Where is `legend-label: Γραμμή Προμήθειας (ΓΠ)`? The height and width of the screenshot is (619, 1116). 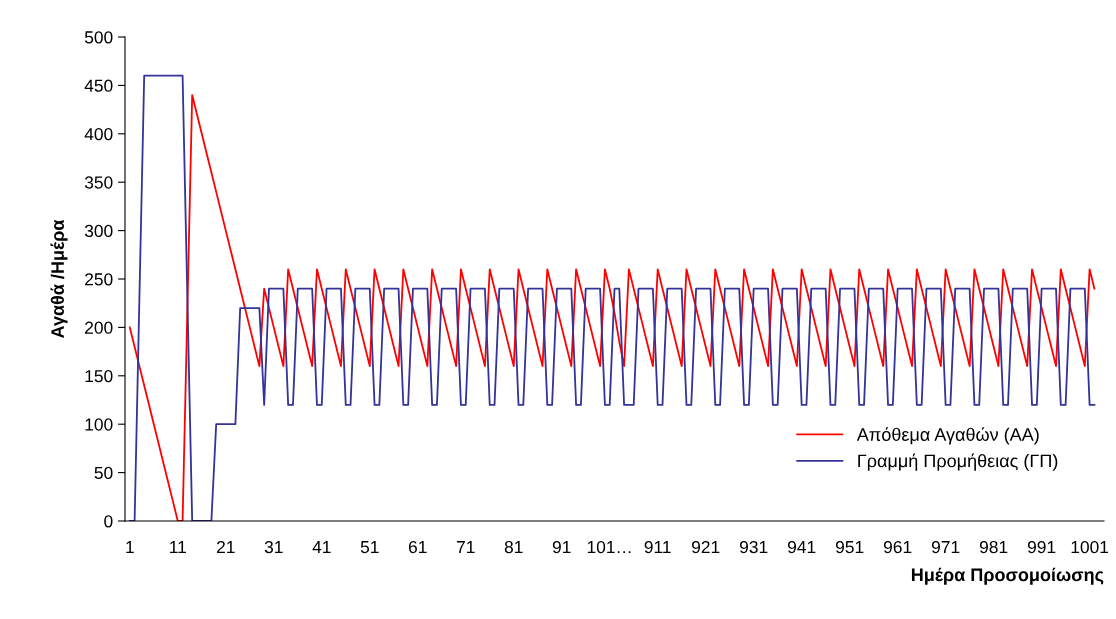
legend-label: Γραμμή Προμήθειας (ΓΠ) is located at coordinates (958, 462).